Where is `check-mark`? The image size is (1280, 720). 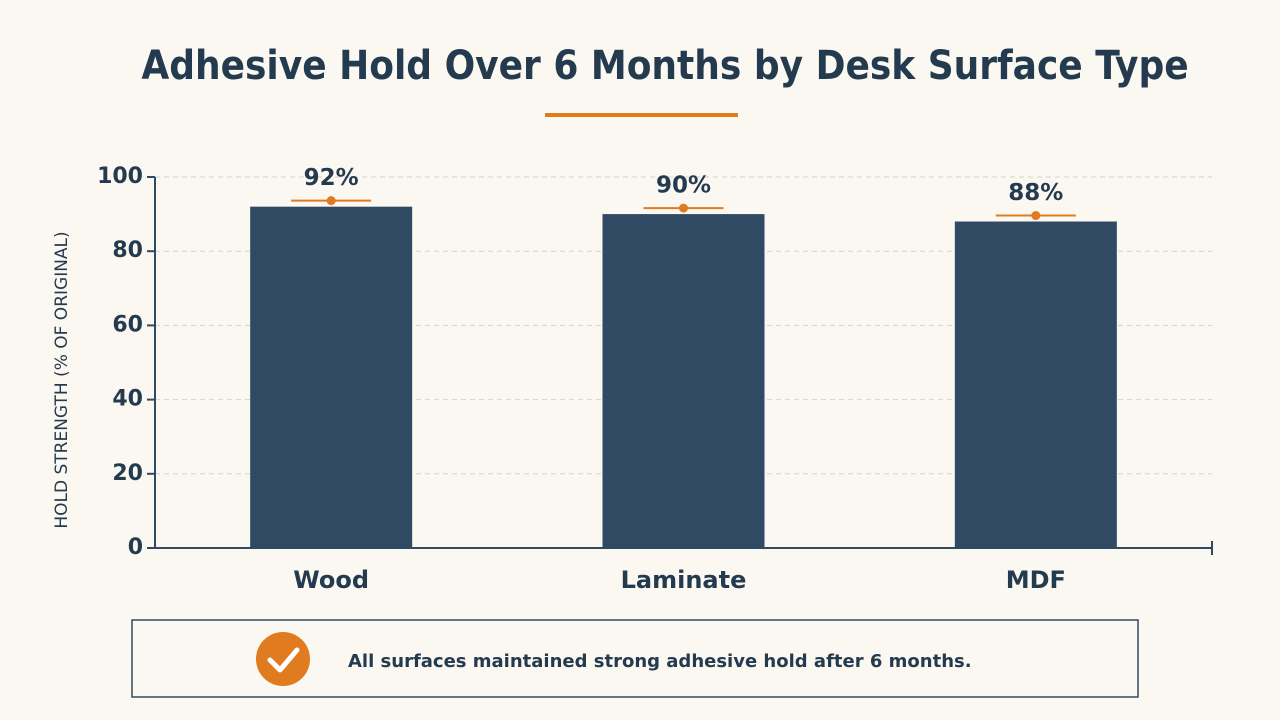
check-mark is located at coordinates (283, 660).